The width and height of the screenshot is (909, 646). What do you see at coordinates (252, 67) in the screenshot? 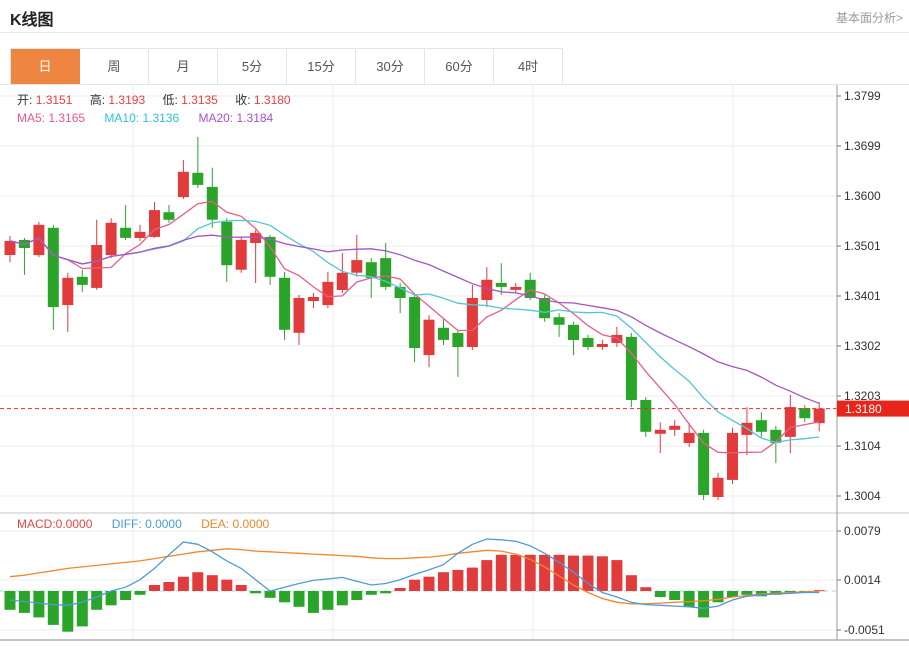
I see `tab-3: 5分` at bounding box center [252, 67].